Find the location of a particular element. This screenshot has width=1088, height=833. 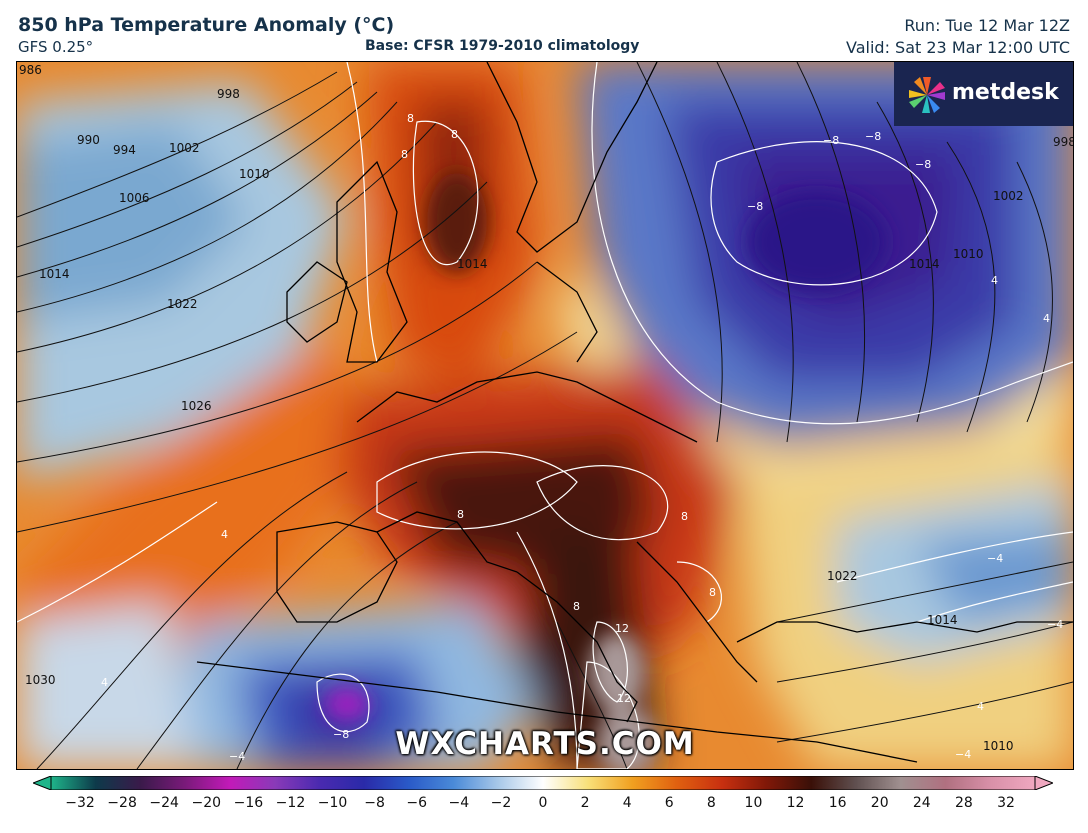

colorbar-tick-label: −6 is located at coordinates (417, 803).